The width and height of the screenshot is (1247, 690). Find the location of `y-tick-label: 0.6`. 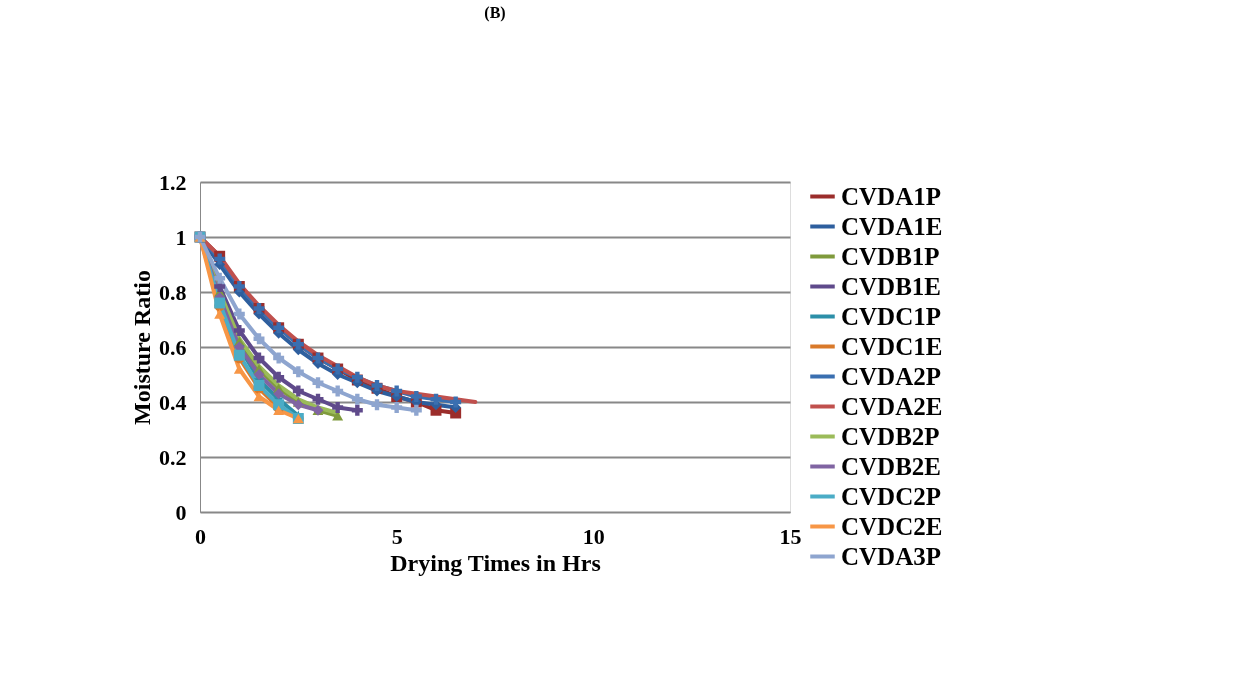

y-tick-label: 0.6 is located at coordinates (173, 347).